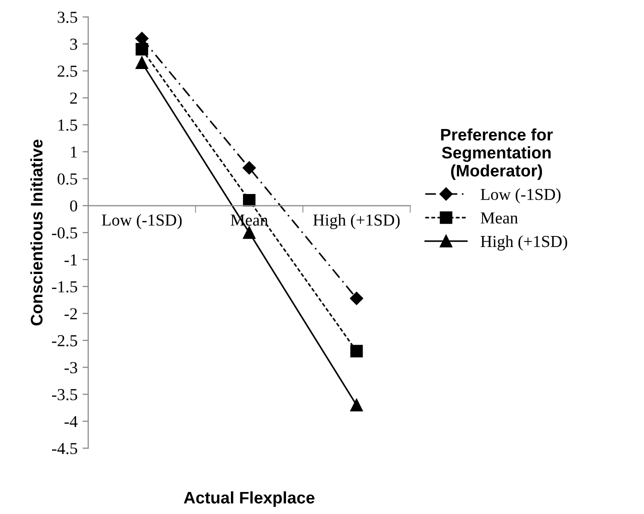  What do you see at coordinates (65, 394) in the screenshot?
I see `y-tick-label: -3.5` at bounding box center [65, 394].